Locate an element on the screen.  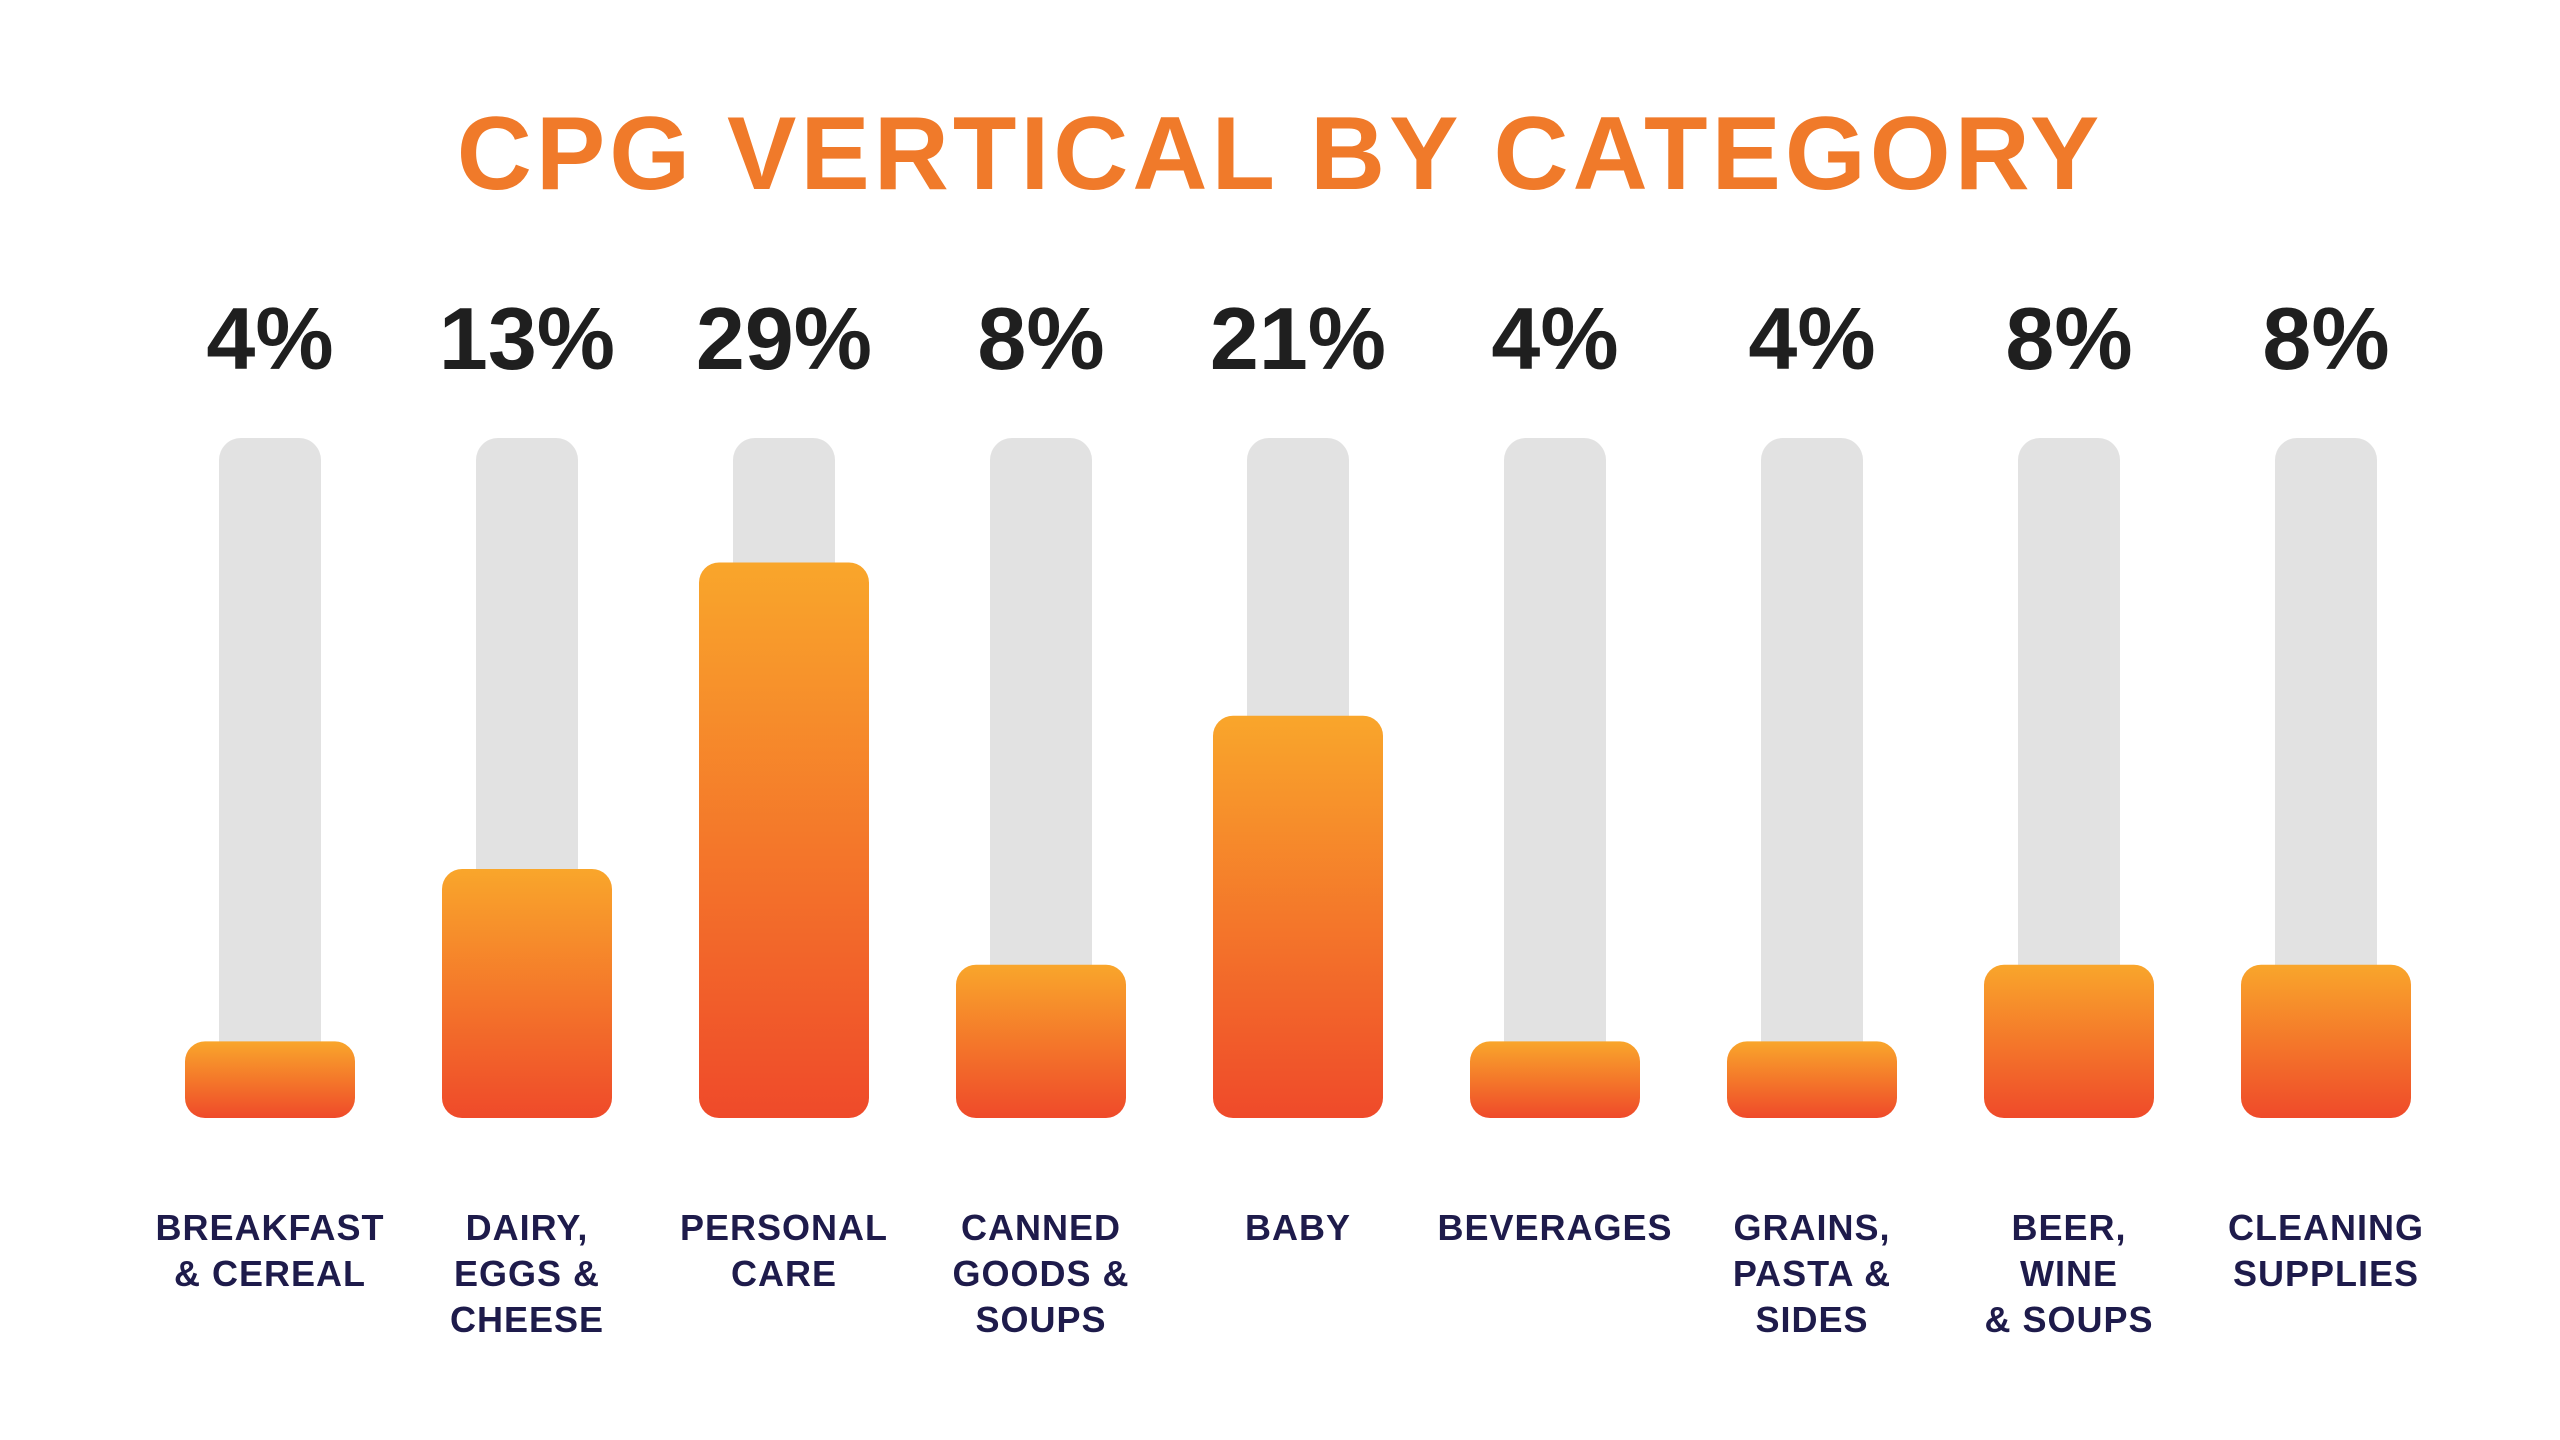
category-label: CANNED GOODS & SOUPS is located at coordinates (1041, 1273).